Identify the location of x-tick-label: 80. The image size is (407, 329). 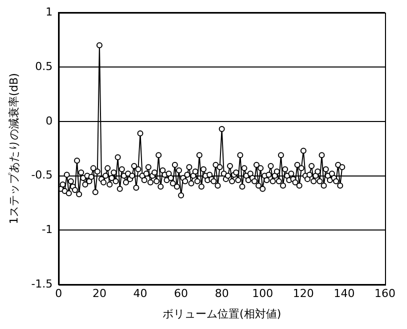
(221, 293).